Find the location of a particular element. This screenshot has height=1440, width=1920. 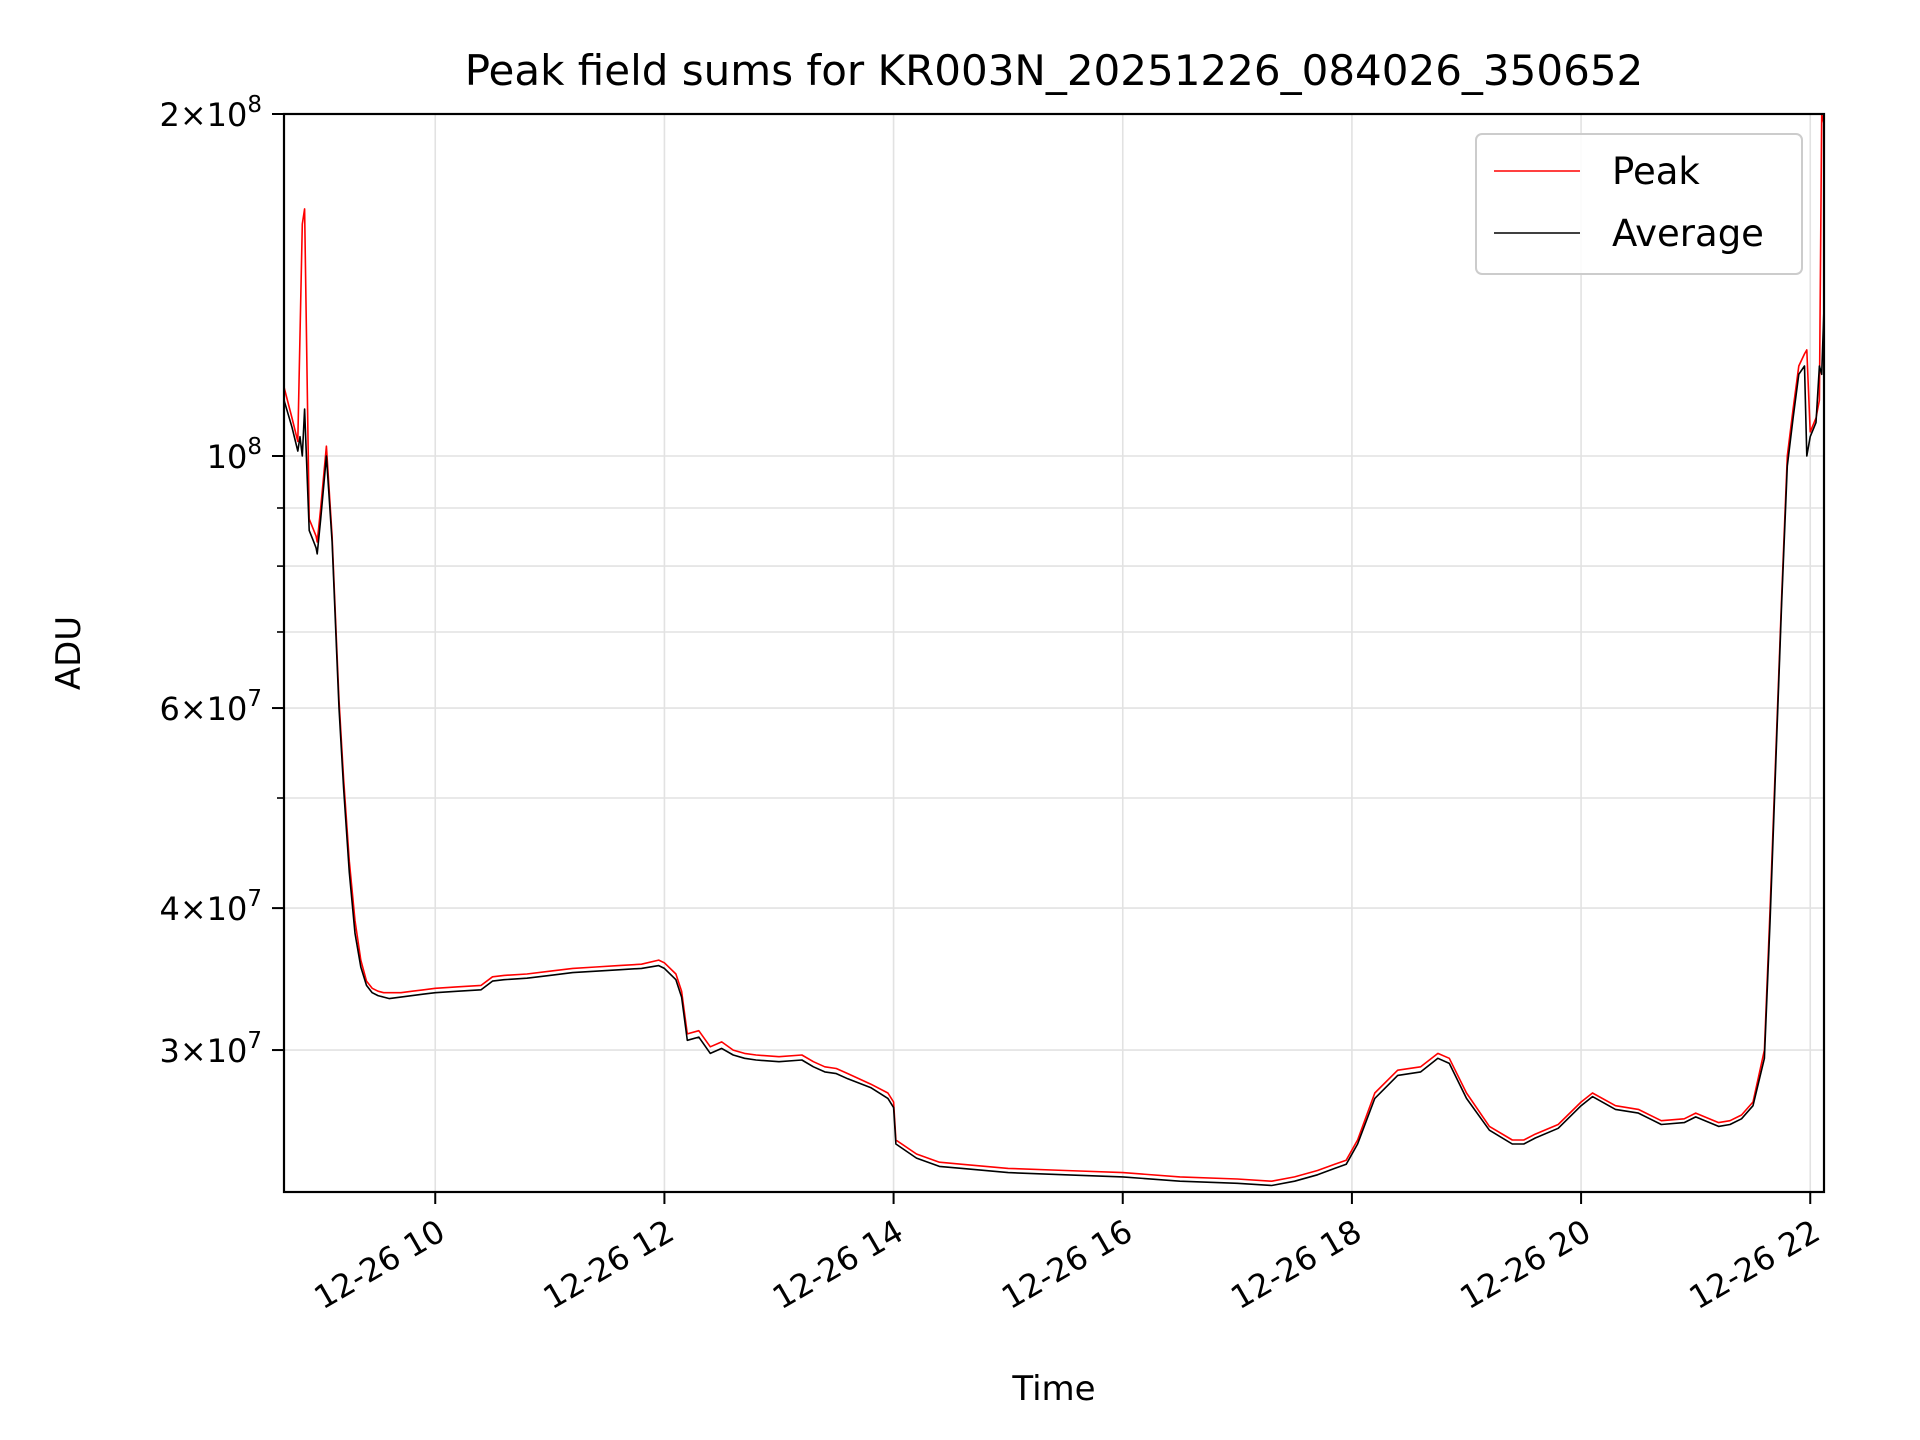

x-axis-label: Time is located at coordinates (1053, 1389).